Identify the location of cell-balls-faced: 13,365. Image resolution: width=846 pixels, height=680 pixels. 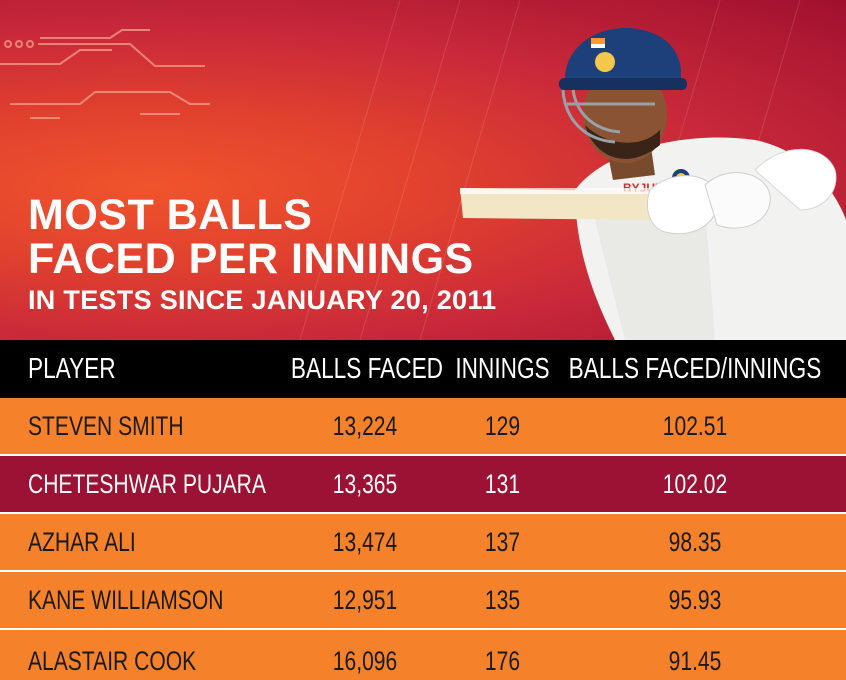
(365, 484).